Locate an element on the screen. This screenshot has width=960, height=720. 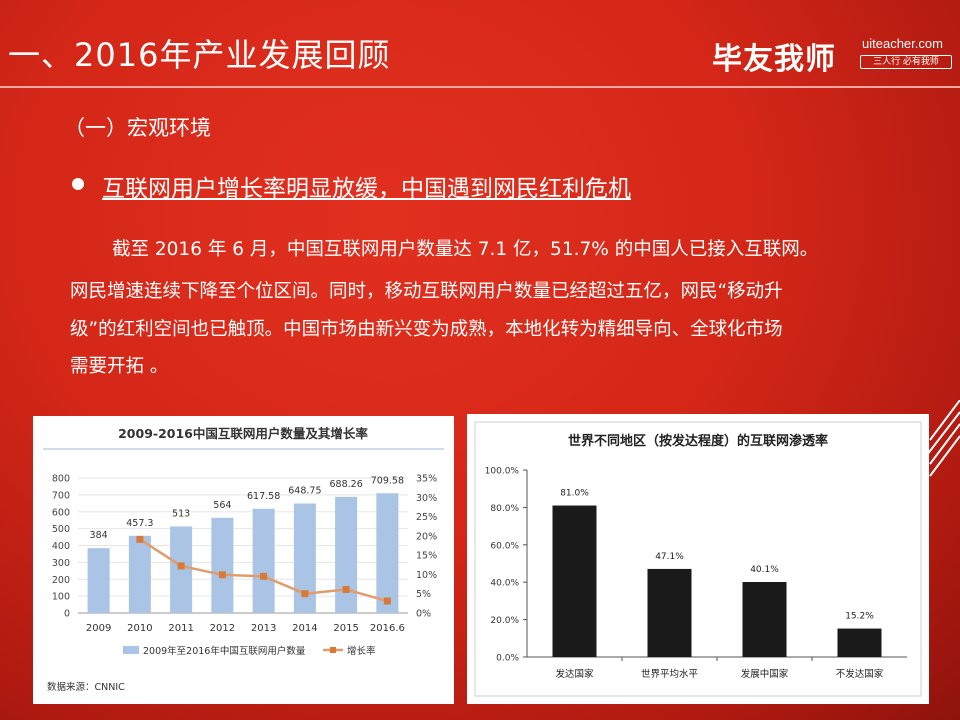
bar-value-label: 15.2% is located at coordinates (859, 617).